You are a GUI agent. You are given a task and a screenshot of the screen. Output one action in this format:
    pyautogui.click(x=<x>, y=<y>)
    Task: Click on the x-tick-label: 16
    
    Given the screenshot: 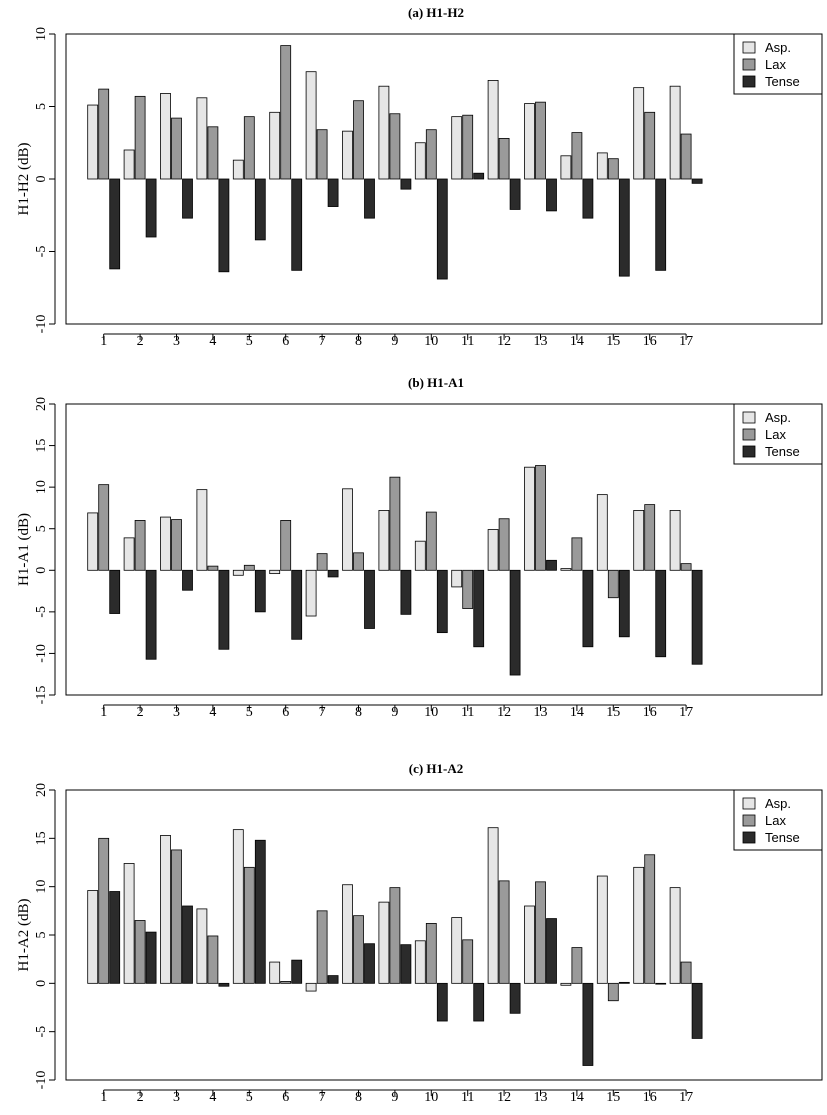 What is the action you would take?
    pyautogui.click(x=650, y=341)
    